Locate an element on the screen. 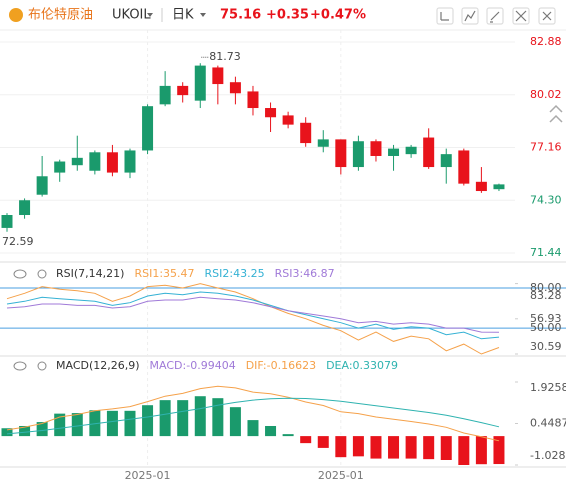  y-tick-label: 71.44 is located at coordinates (546, 252).